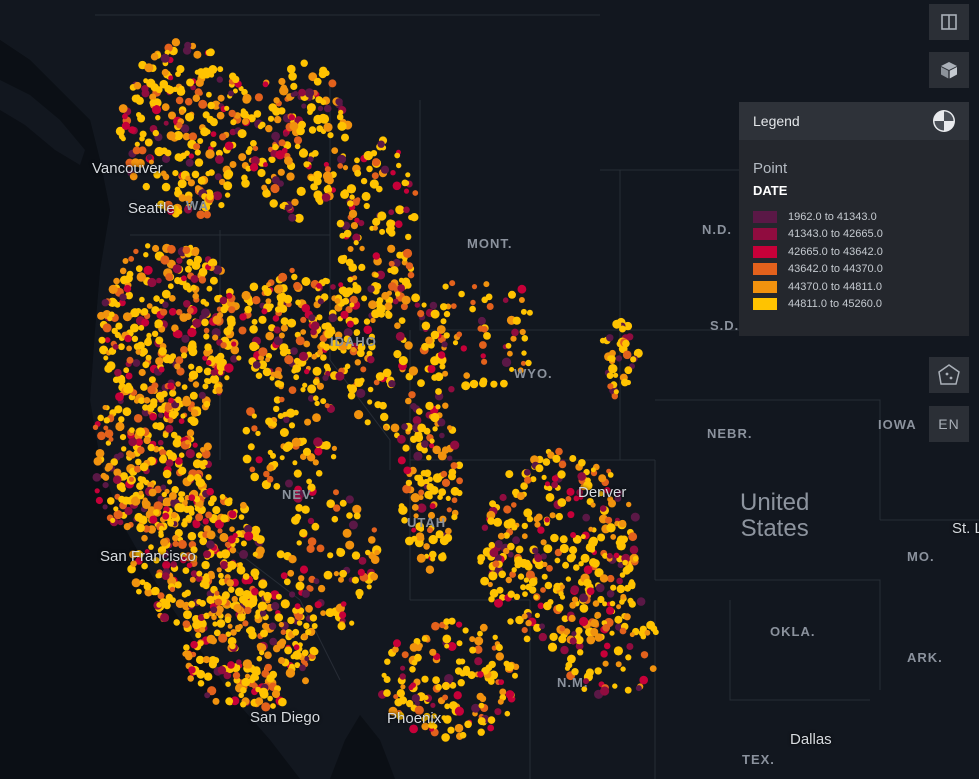  What do you see at coordinates (949, 375) in the screenshot?
I see `draw-polygon-button` at bounding box center [949, 375].